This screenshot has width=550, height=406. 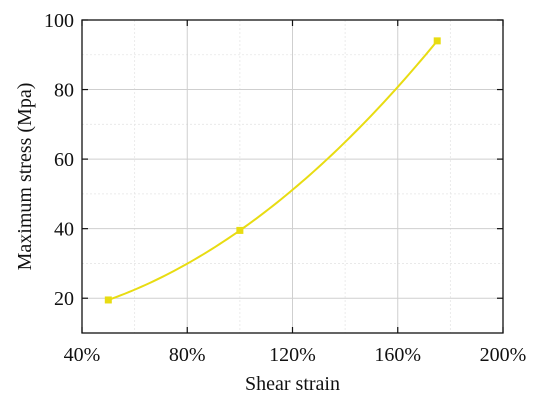 What do you see at coordinates (59, 21) in the screenshot?
I see `y-tick-label: 100` at bounding box center [59, 21].